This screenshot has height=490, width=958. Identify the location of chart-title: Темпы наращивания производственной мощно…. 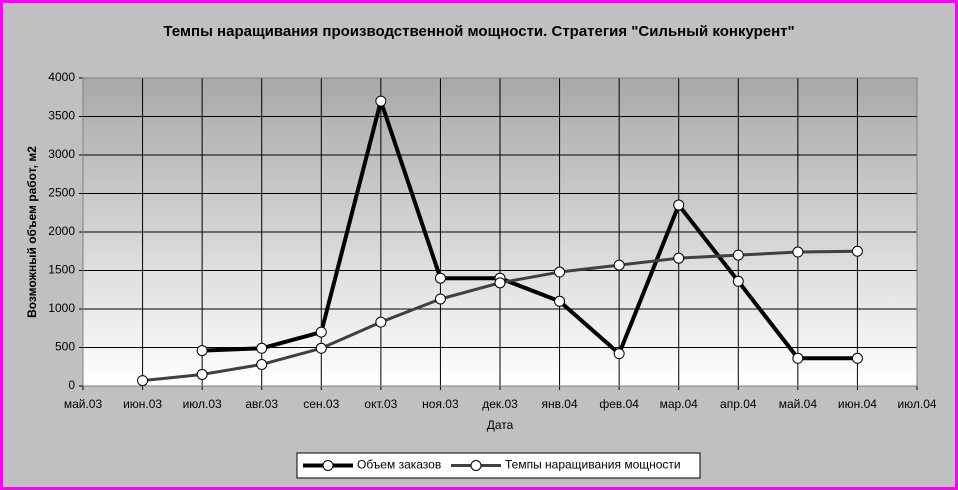
(478, 31).